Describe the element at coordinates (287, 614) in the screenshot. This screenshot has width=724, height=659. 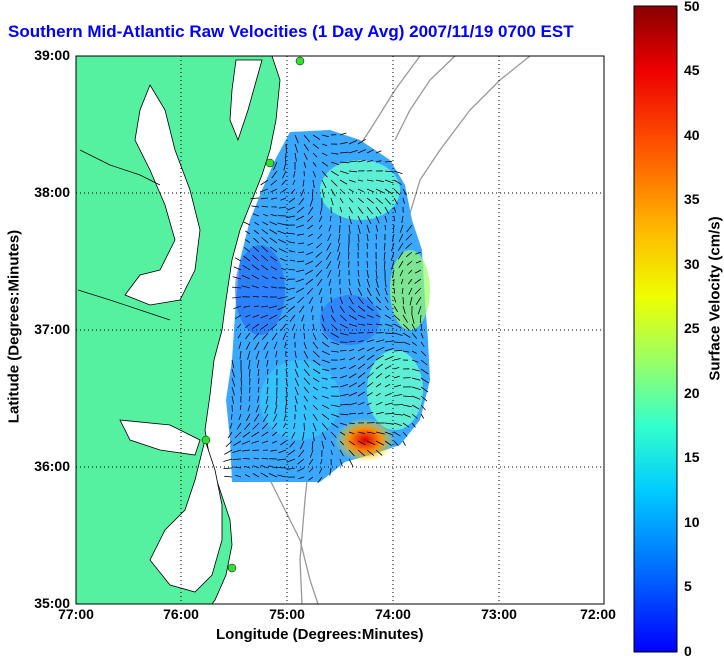
I see `x-tick: 75:00` at that location.